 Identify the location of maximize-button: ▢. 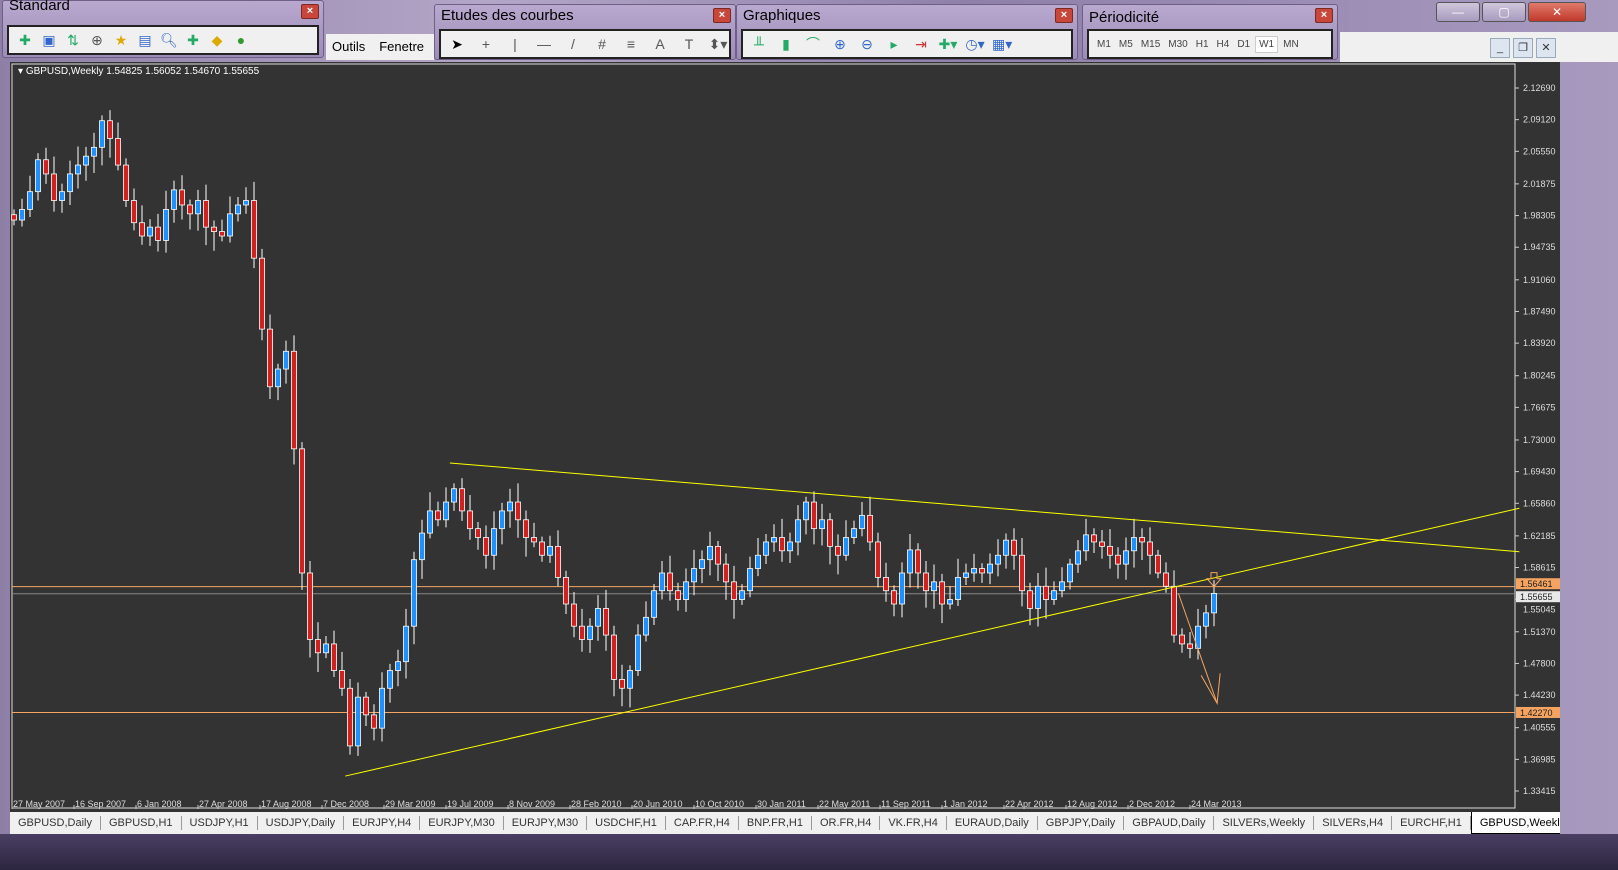
(1504, 12).